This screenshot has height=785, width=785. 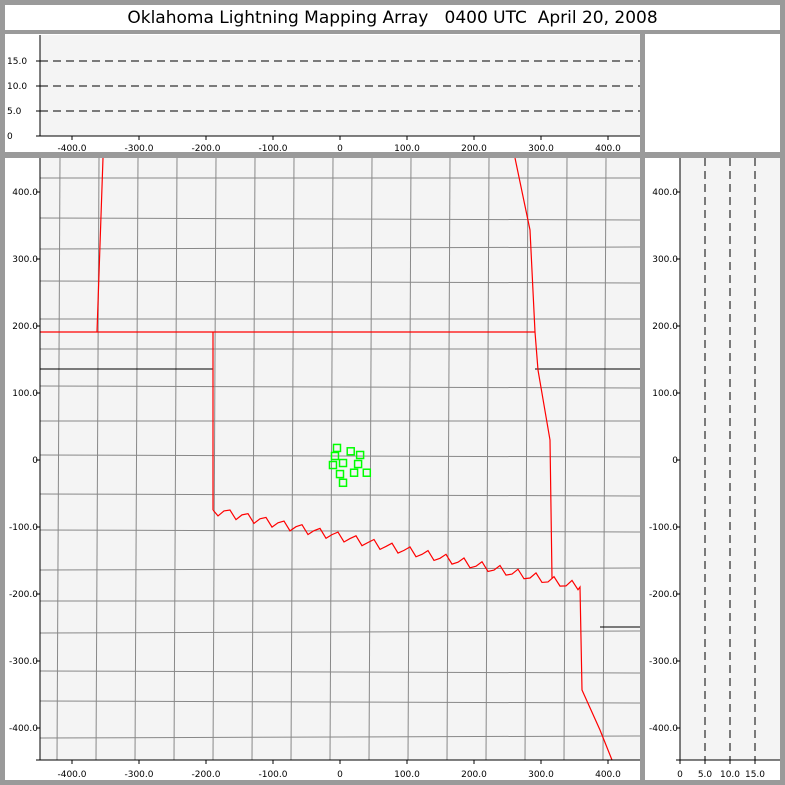 What do you see at coordinates (14, 112) in the screenshot?
I see `y-tick-label: 5.0` at bounding box center [14, 112].